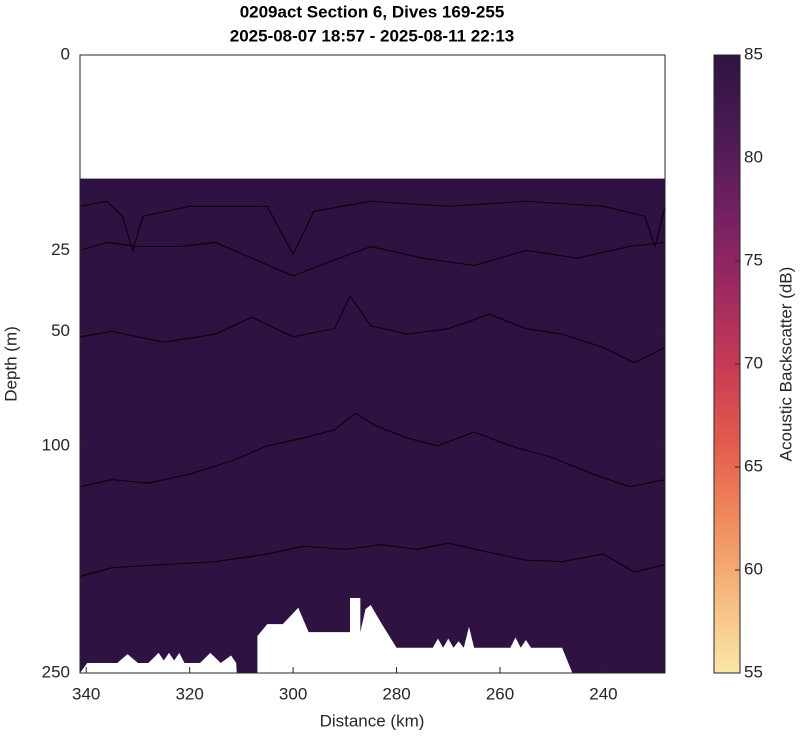 The image size is (800, 744). What do you see at coordinates (753, 156) in the screenshot?
I see `colorbar-tick-label: 80` at bounding box center [753, 156].